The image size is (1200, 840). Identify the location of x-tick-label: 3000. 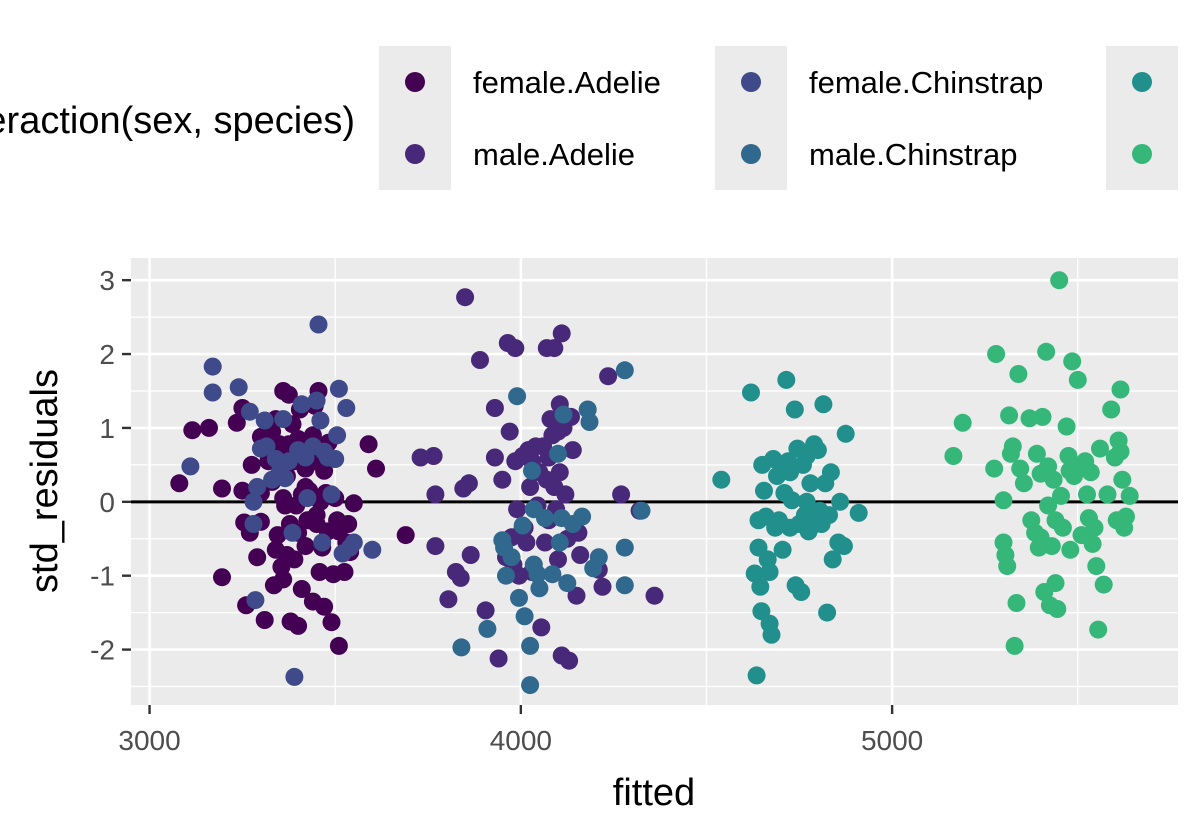
(149, 740).